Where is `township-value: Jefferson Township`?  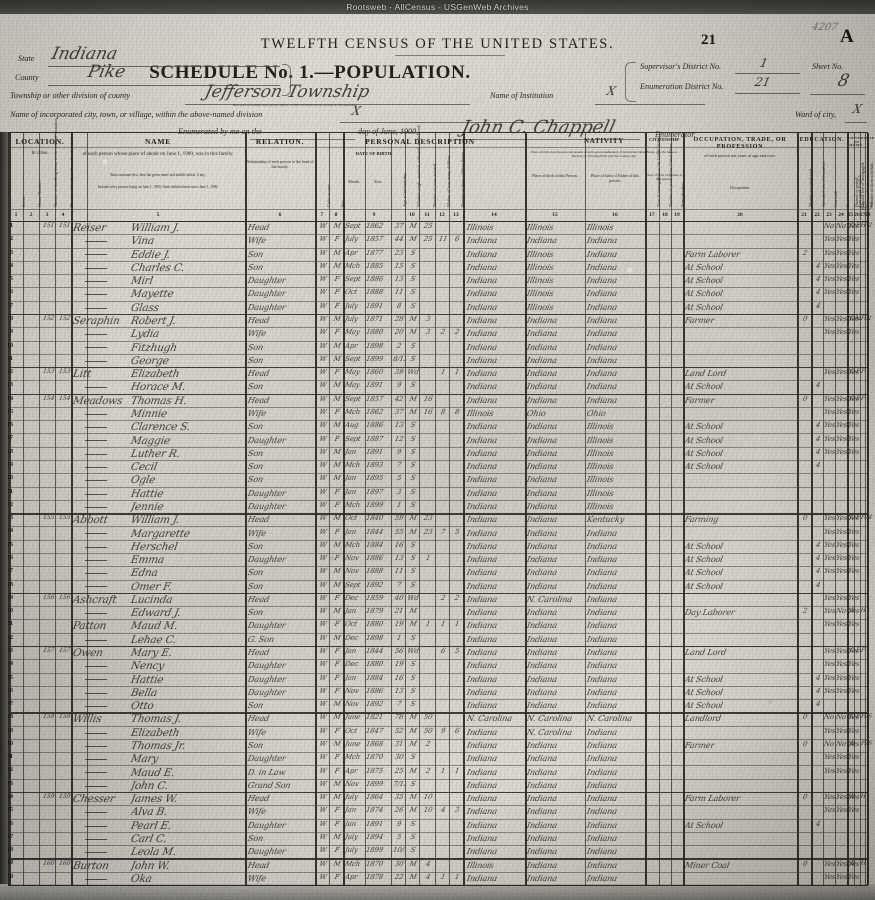 township-value: Jefferson Township is located at coordinates (287, 92).